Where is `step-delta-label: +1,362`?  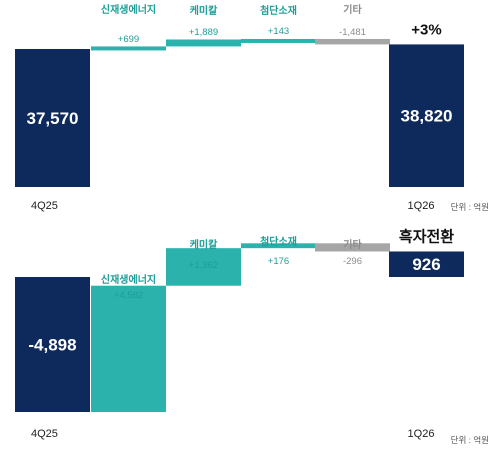 step-delta-label: +1,362 is located at coordinates (203, 265).